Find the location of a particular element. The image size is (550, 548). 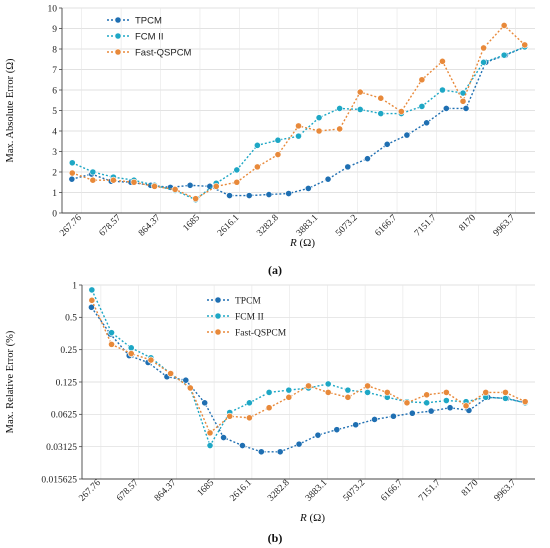

y-tick-label: 5 is located at coordinates (54, 112).